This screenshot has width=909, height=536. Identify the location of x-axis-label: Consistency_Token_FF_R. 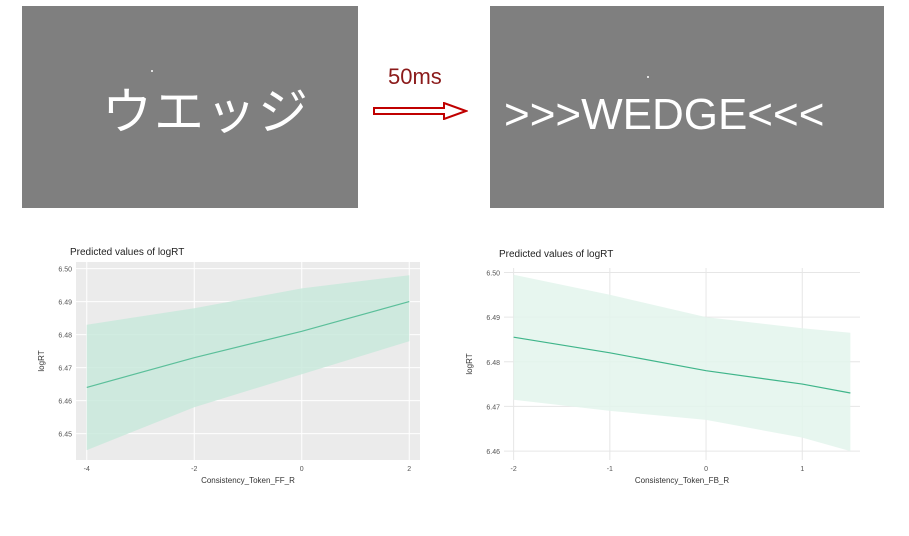
(248, 480).